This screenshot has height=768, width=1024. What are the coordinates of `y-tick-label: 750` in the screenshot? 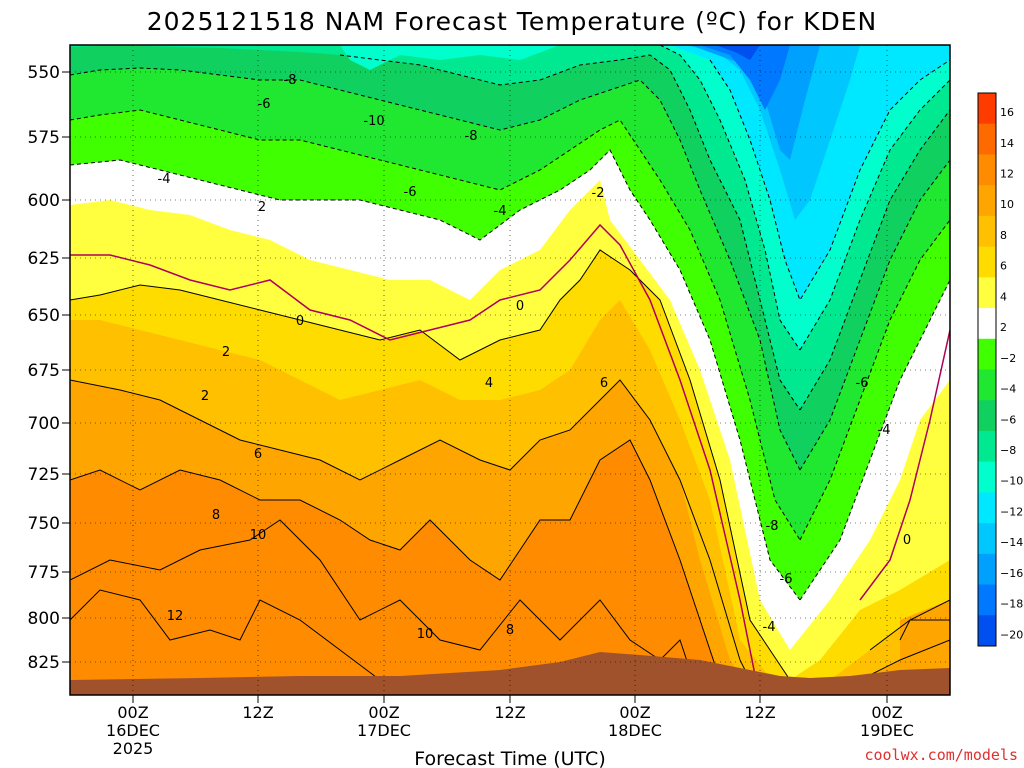 It's located at (44, 524).